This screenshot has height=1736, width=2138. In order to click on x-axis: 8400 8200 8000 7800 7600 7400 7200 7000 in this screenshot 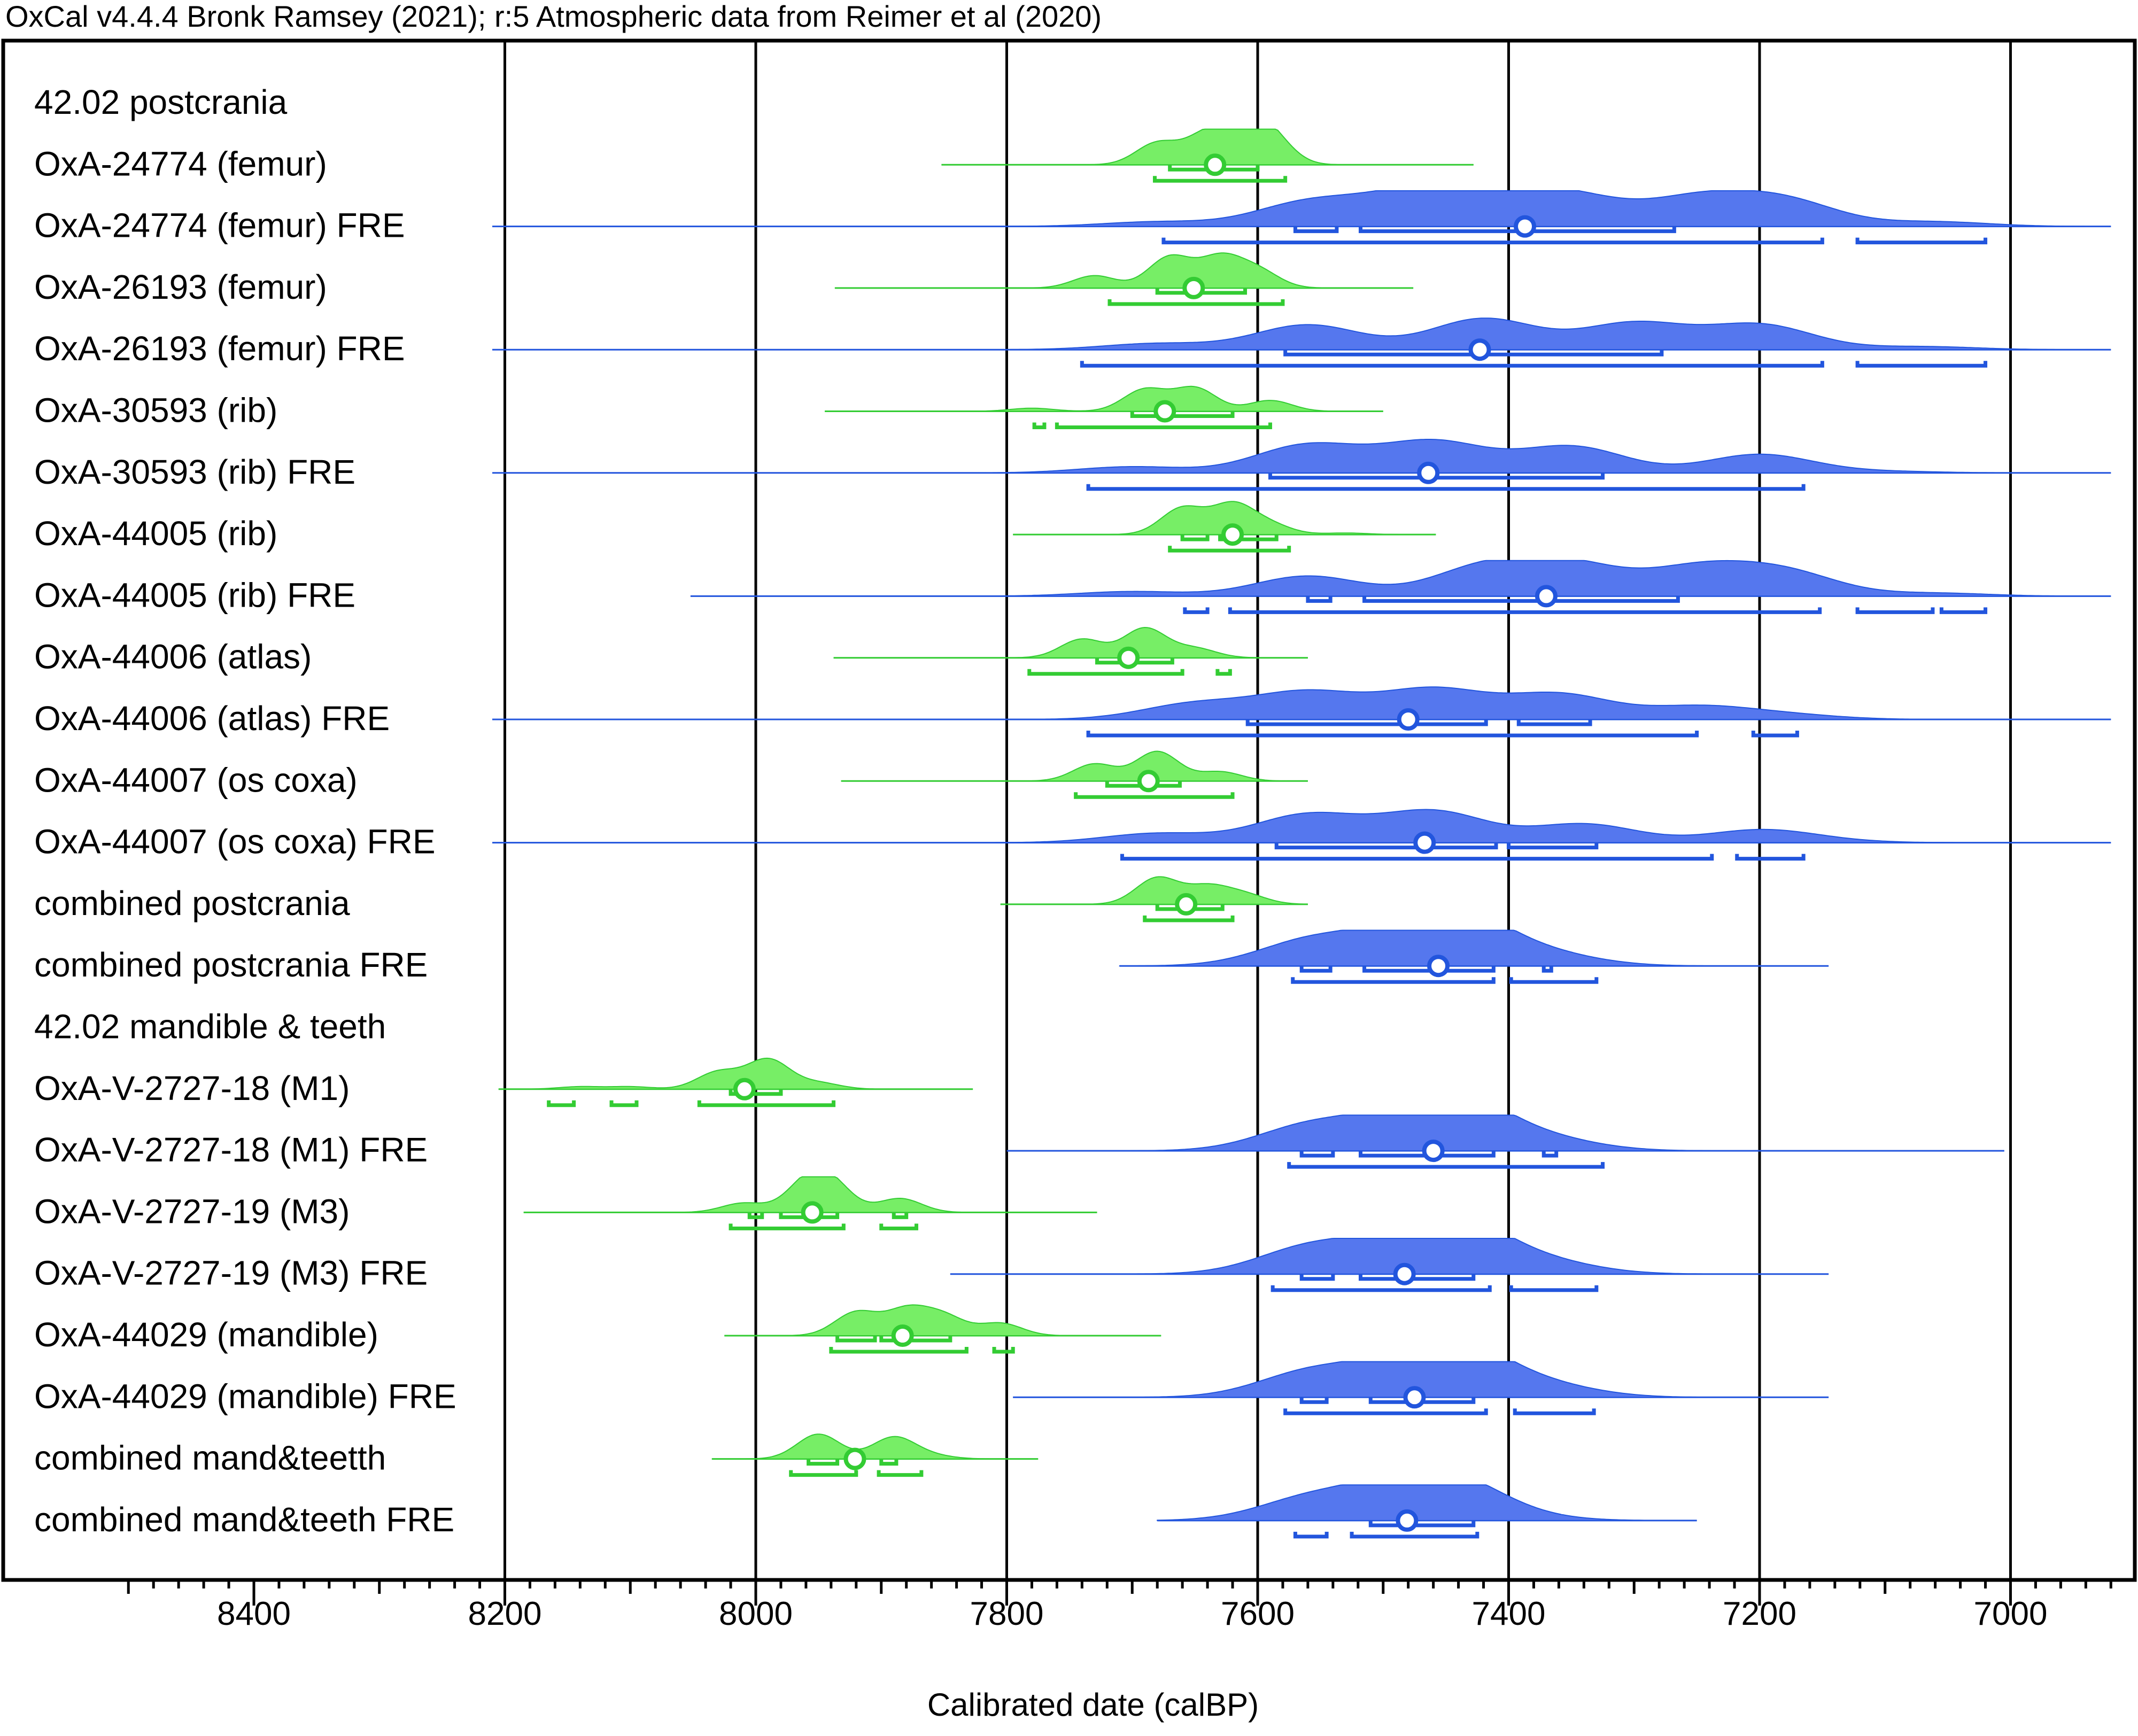, I will do `click(1119, 1606)`.